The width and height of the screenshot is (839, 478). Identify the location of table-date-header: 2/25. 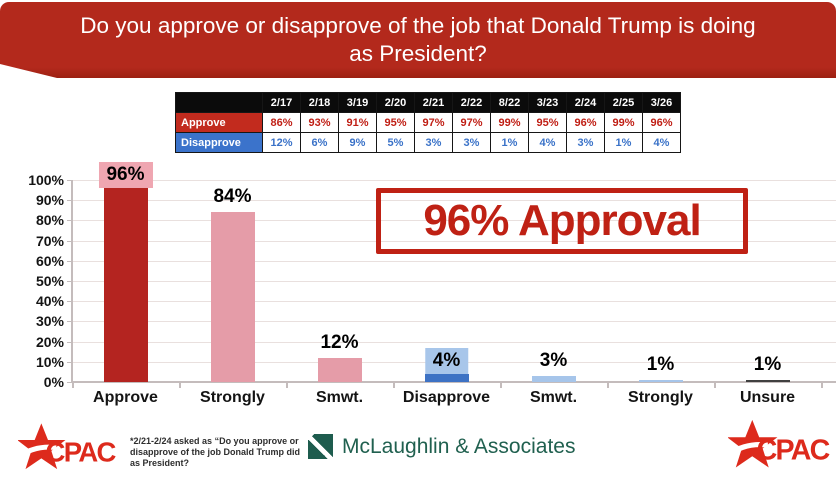
(623, 102).